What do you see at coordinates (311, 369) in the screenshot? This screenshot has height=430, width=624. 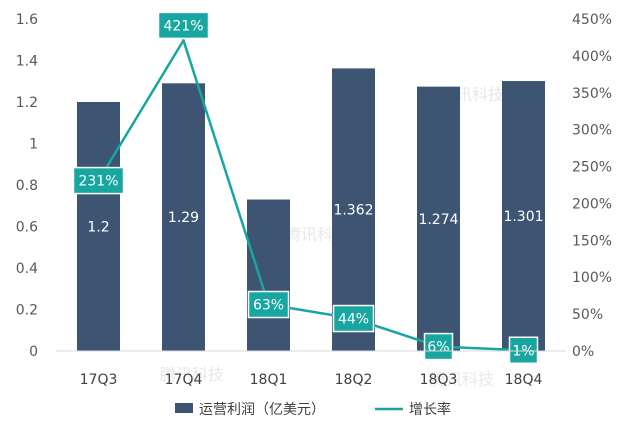 I see `x-axis: 17Q3 17Q4 18Q1 18Q2 18Q3 18Q4` at bounding box center [311, 369].